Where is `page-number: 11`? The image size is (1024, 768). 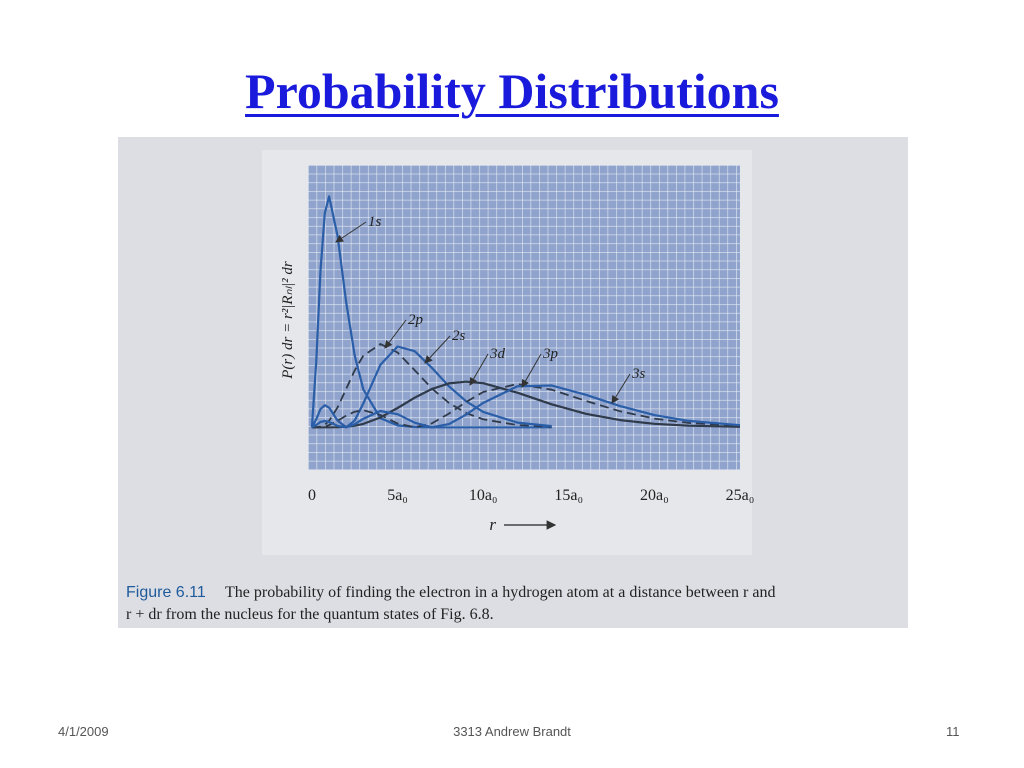 page-number: 11 is located at coordinates (953, 731).